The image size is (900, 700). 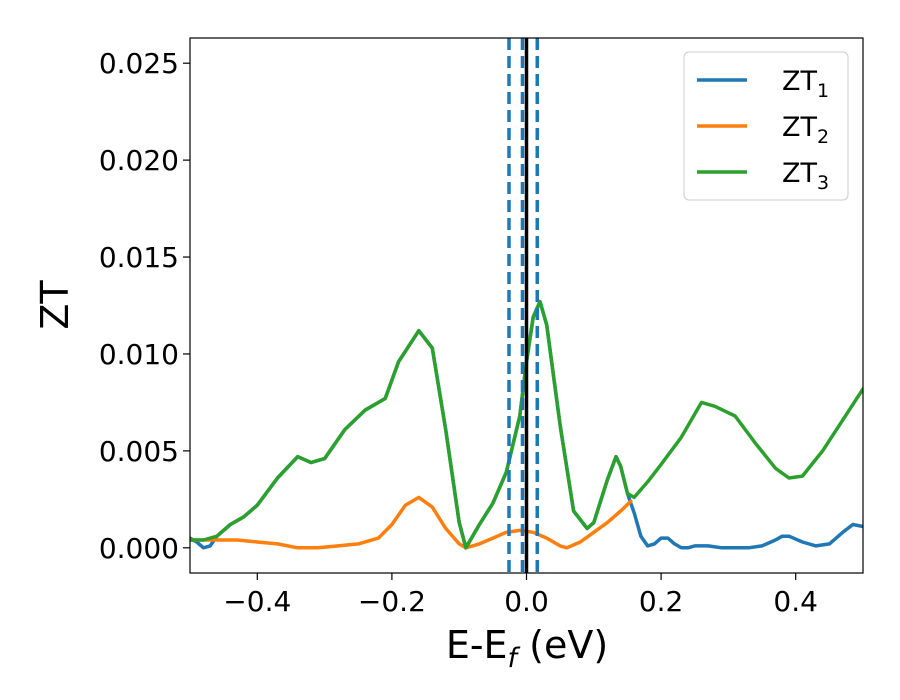 I want to click on legend-label-zt2: ZT2, so click(x=805, y=130).